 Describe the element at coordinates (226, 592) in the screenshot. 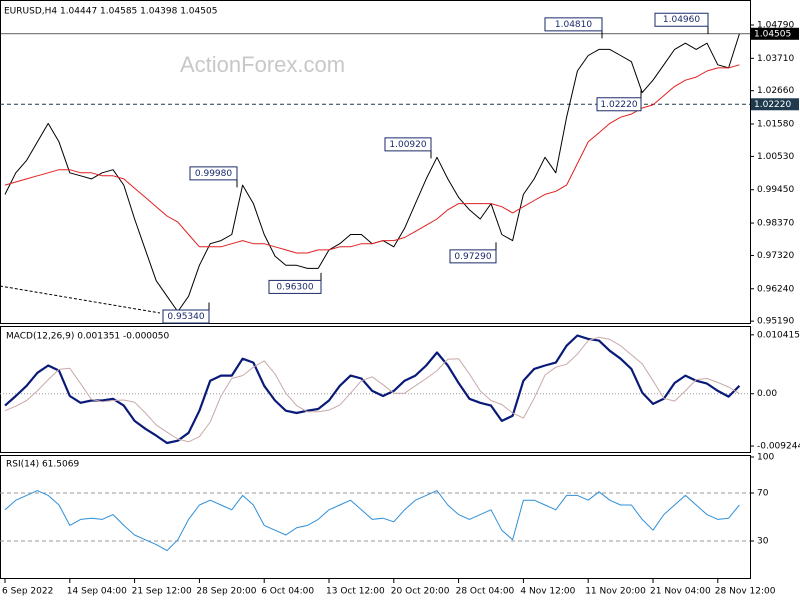

I see `x-tick-label: 28 Sep 20:00` at that location.